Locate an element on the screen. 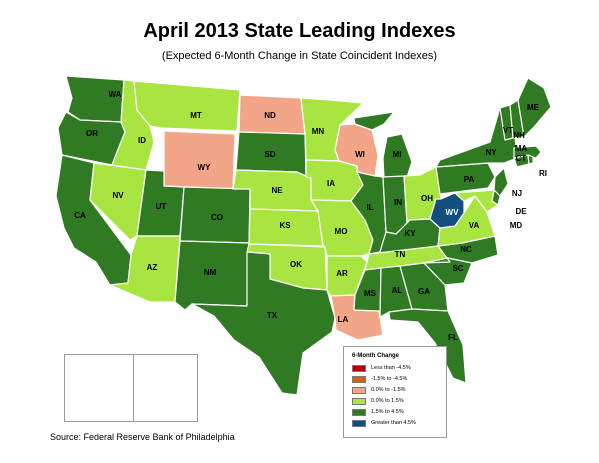  legend-item: -1.5% to -4.5% is located at coordinates (379, 379).